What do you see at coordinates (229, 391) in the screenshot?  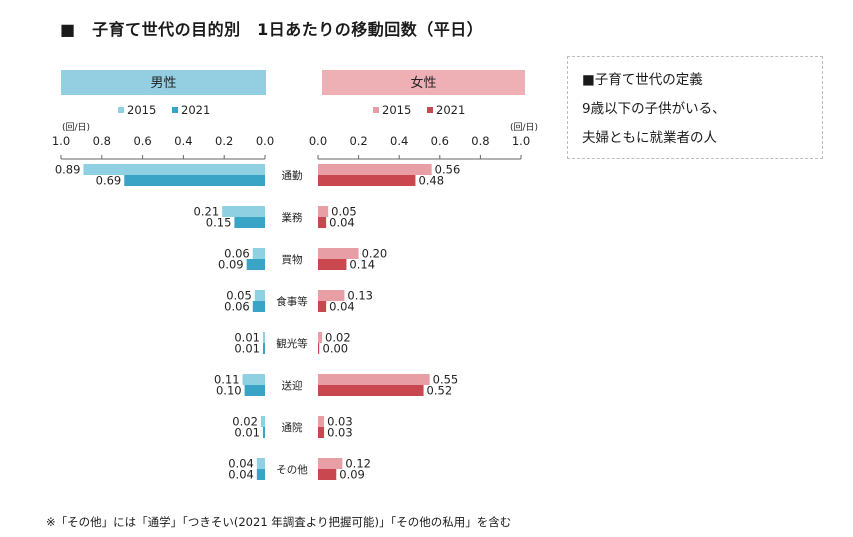 I see `value-label-male-2021-5: 0.10` at bounding box center [229, 391].